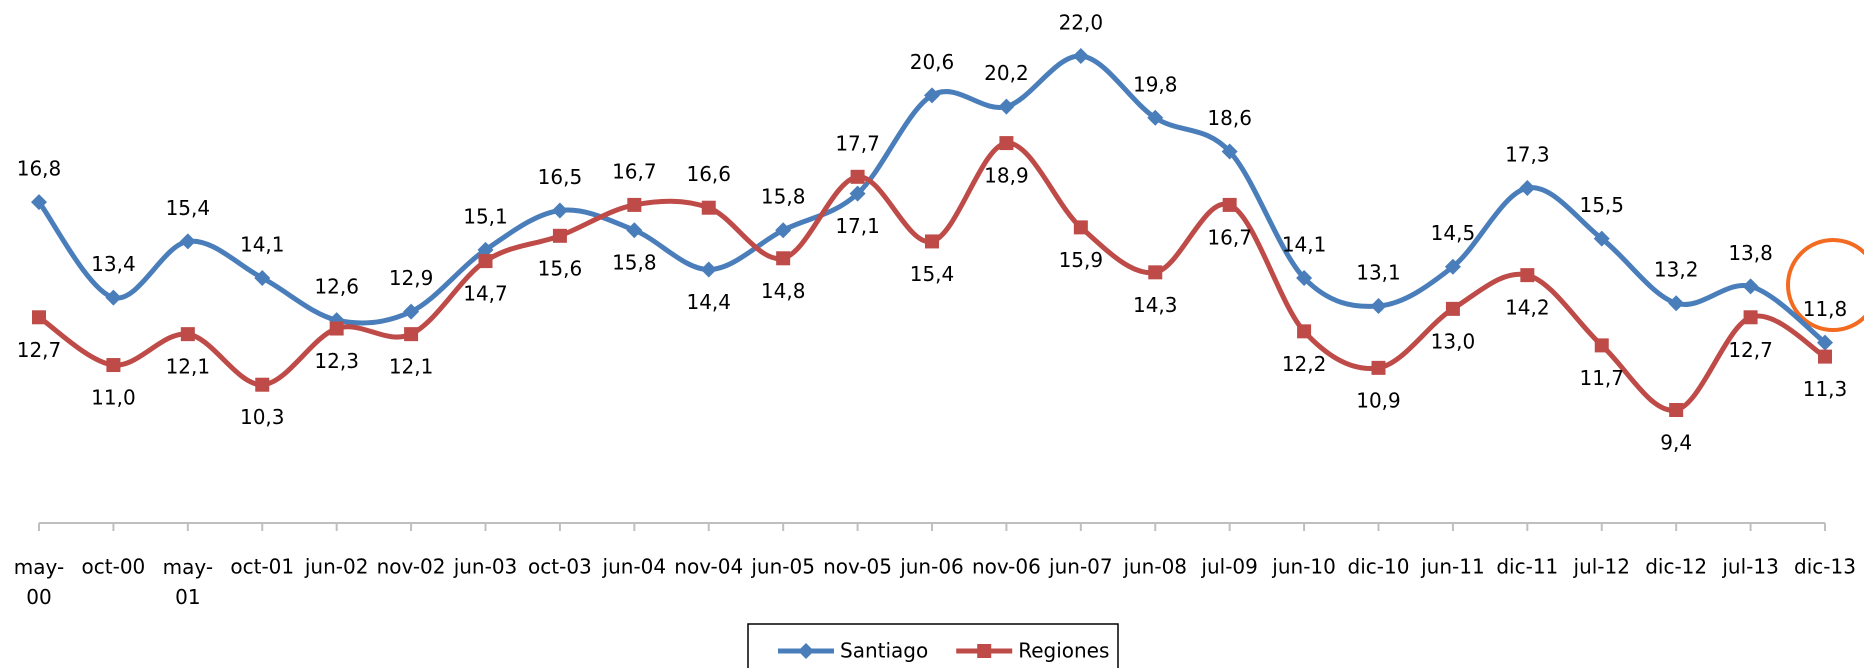 The image size is (1864, 668). Describe the element at coordinates (1825, 389) in the screenshot. I see `data-label: 11,3` at that location.